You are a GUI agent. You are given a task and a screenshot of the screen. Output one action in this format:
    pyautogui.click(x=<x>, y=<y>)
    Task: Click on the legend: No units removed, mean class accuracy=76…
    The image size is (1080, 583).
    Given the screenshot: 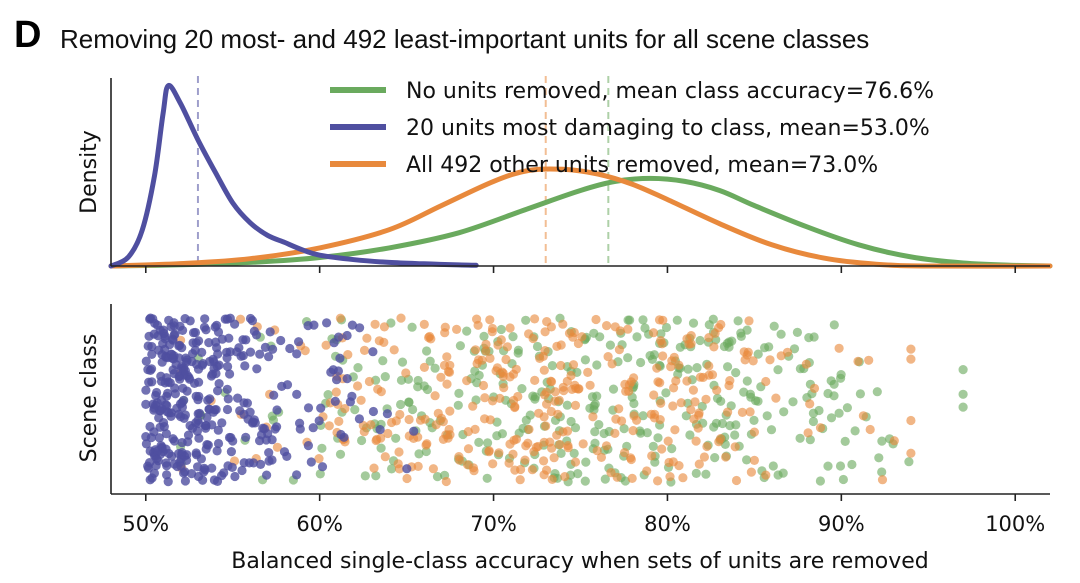 What is the action you would take?
    pyautogui.click(x=632, y=128)
    